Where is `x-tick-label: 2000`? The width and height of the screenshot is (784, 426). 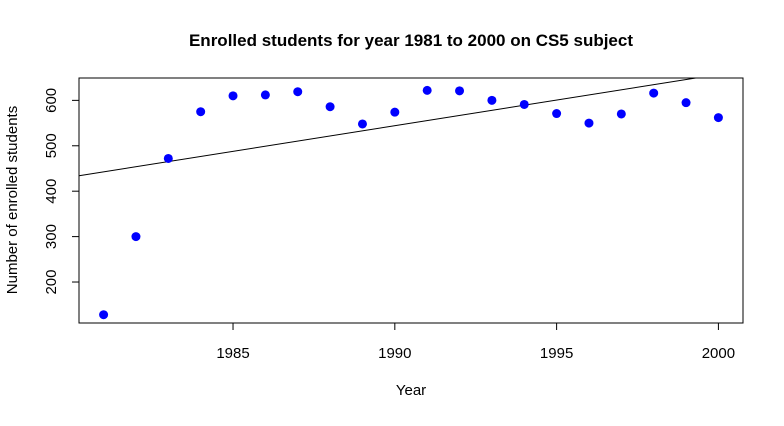
x-tick-label: 2000 is located at coordinates (718, 353).